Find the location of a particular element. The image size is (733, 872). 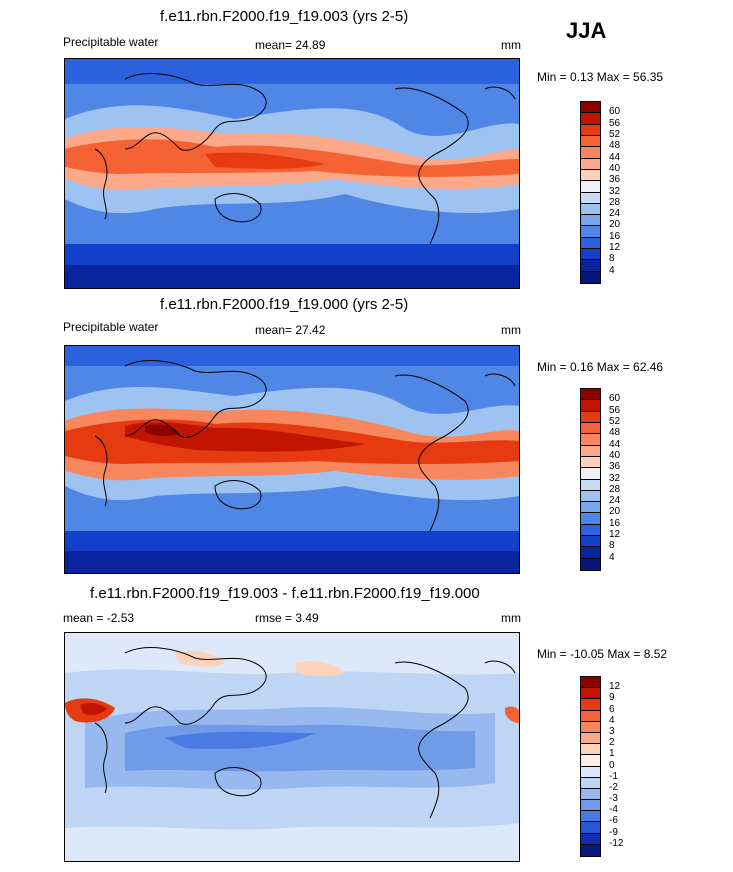

panel-3-units-label: mm is located at coordinates (511, 618).